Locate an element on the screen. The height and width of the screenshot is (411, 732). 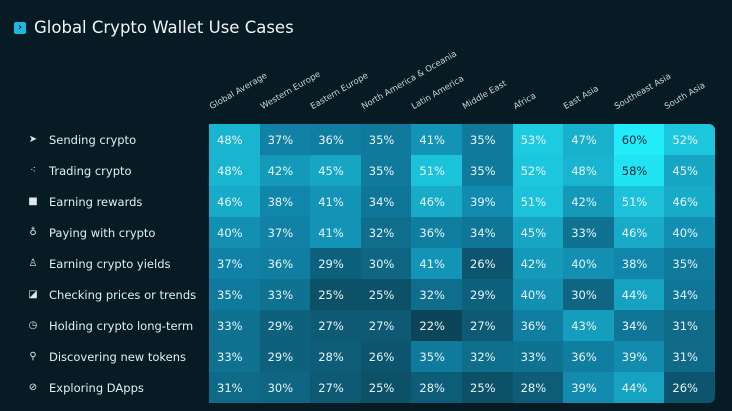
heatmap-cell: 53% is located at coordinates (538, 140).